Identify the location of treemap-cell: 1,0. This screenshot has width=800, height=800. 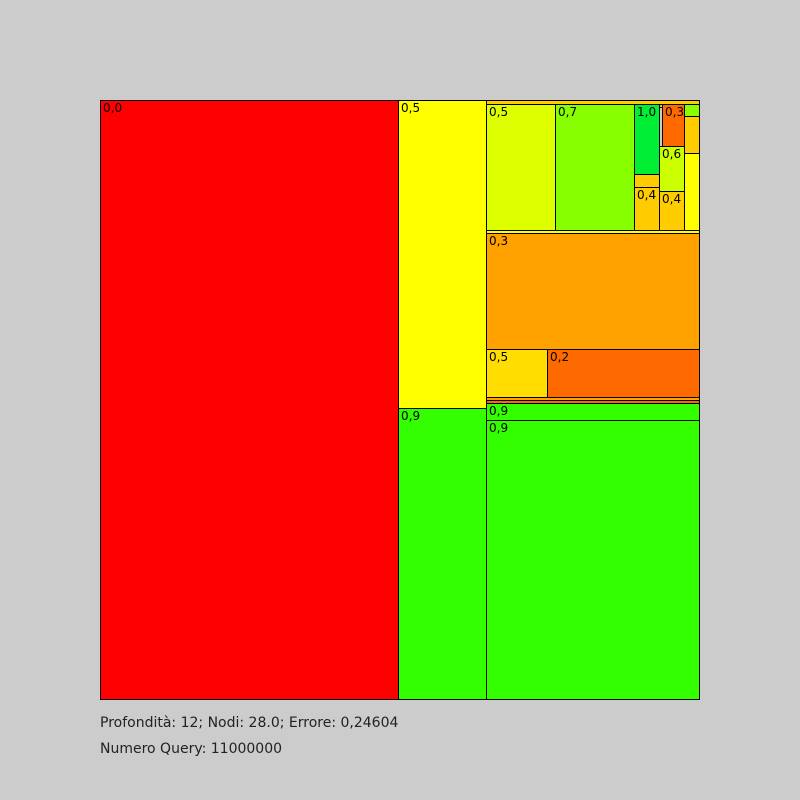
(647, 139).